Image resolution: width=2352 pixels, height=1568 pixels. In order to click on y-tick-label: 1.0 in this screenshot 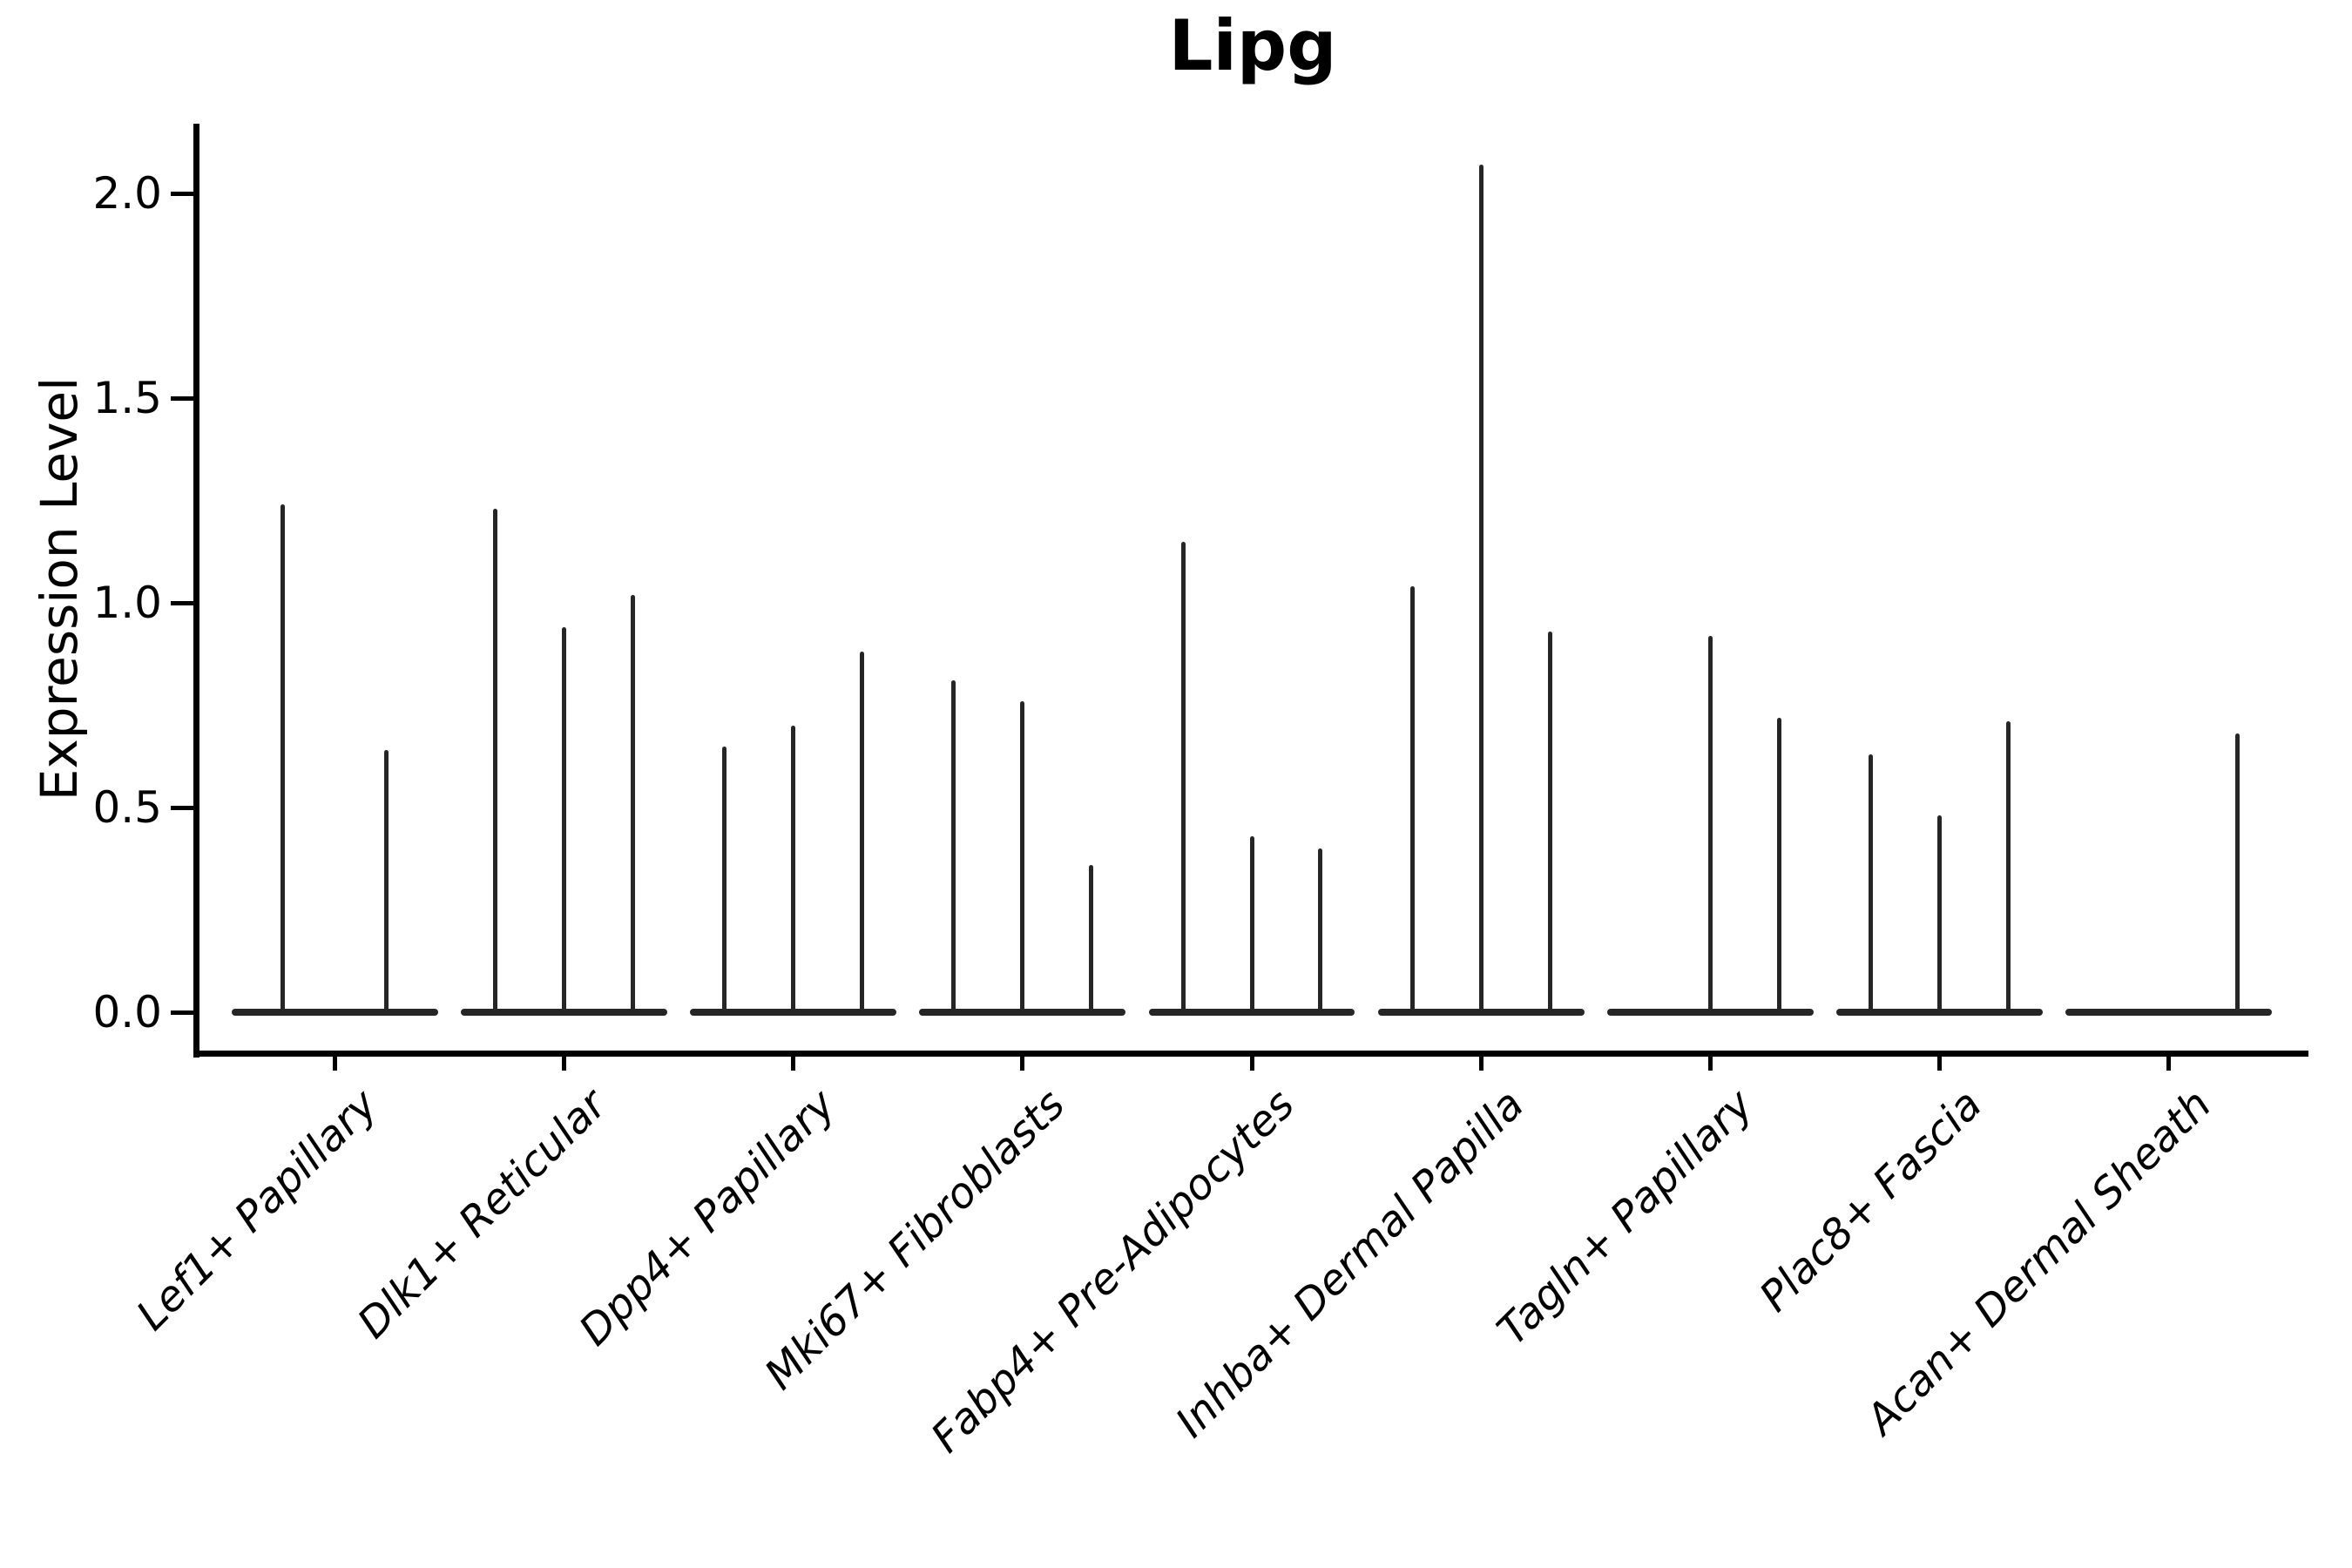, I will do `click(127, 603)`.